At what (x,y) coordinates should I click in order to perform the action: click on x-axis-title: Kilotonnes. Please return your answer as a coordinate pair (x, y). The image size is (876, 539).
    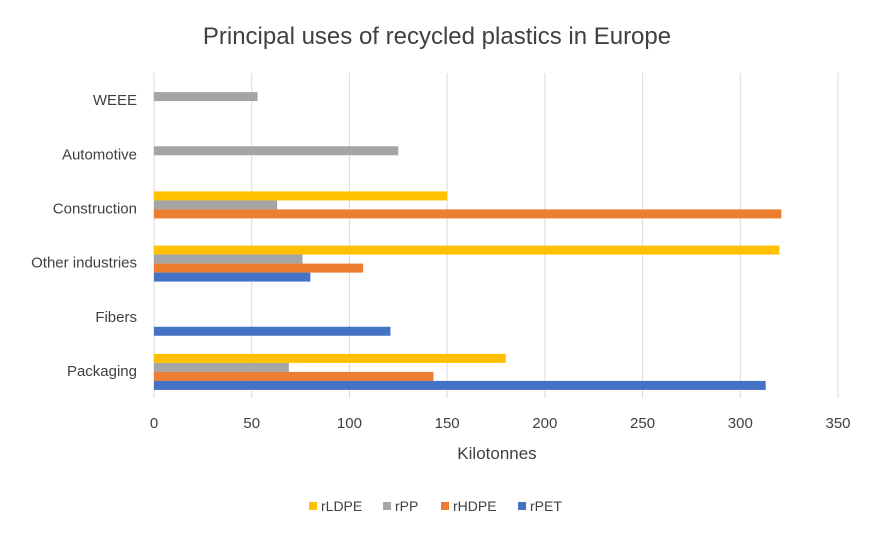
    Looking at the image, I should click on (496, 453).